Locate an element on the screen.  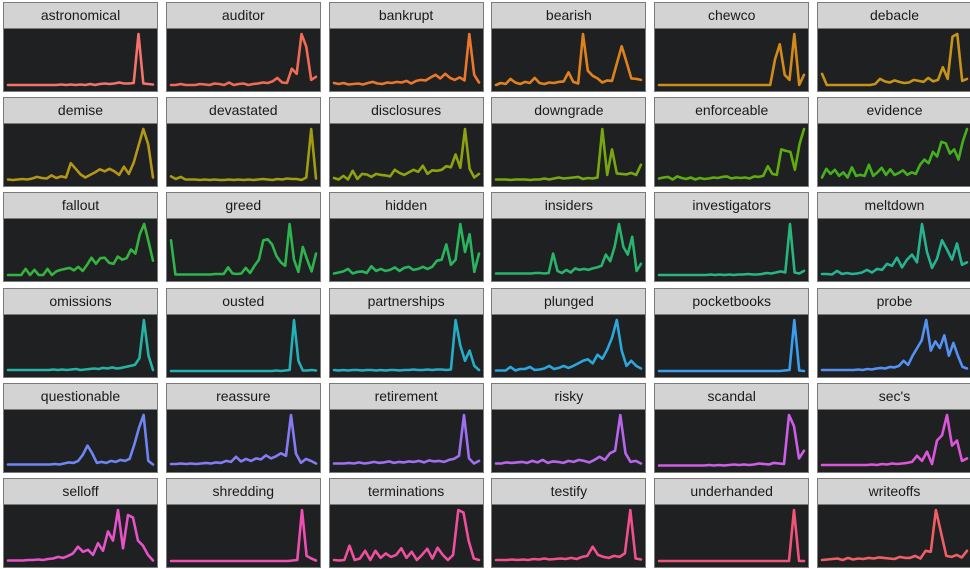
chart-title: devastated is located at coordinates (243, 111).